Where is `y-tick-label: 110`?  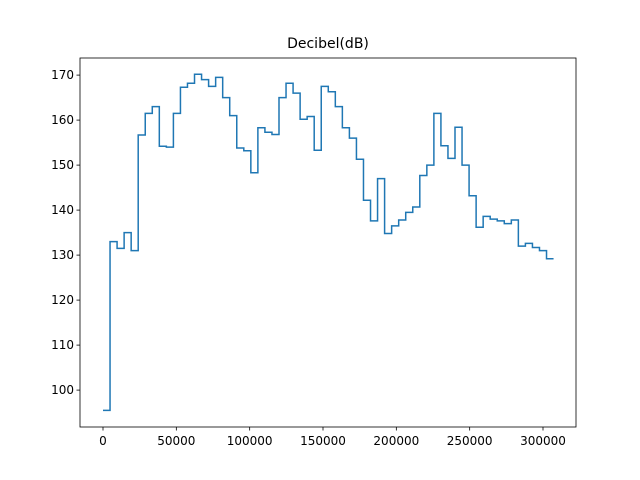
y-tick-label: 110 is located at coordinates (62, 345).